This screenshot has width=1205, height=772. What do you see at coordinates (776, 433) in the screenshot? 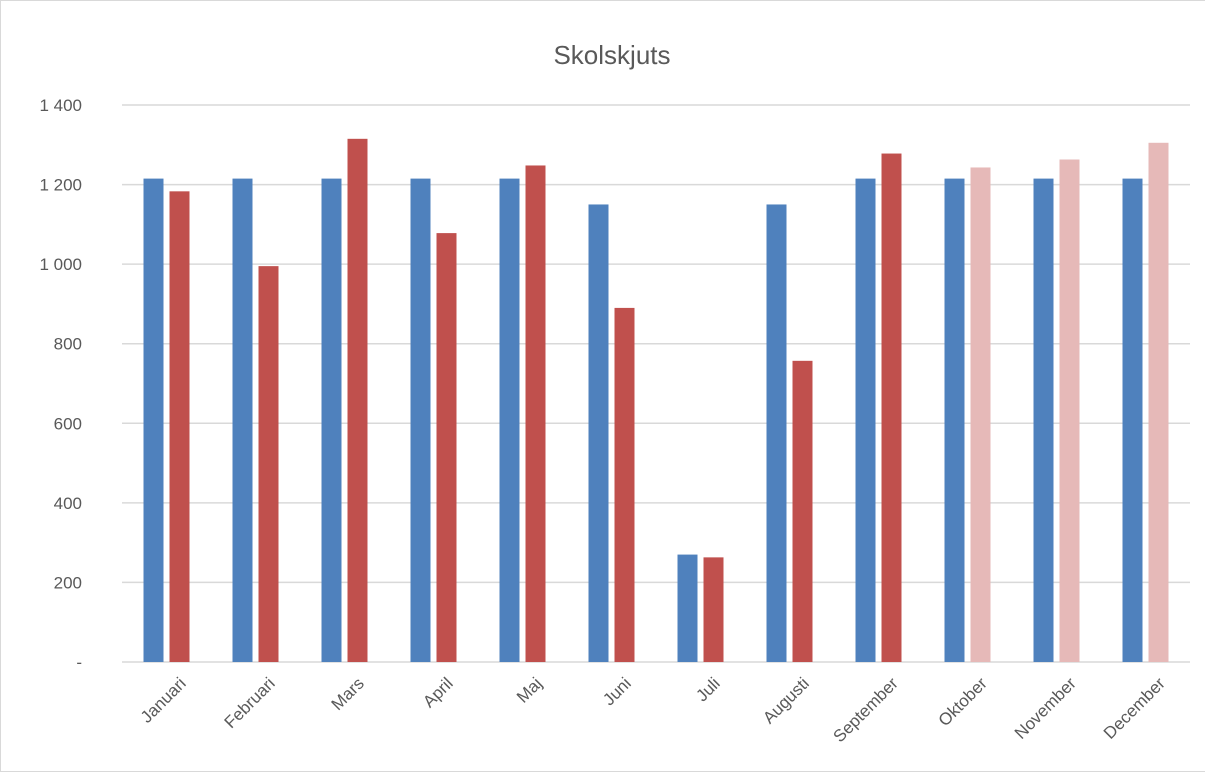
I see `bar-series-1-augusti` at bounding box center [776, 433].